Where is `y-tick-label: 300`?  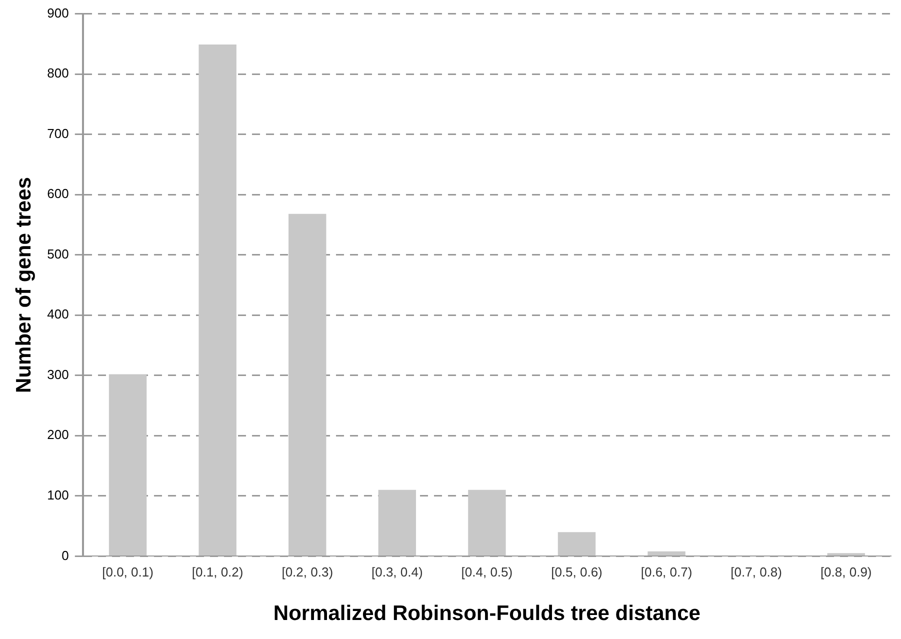
y-tick-label: 300 is located at coordinates (58, 374).